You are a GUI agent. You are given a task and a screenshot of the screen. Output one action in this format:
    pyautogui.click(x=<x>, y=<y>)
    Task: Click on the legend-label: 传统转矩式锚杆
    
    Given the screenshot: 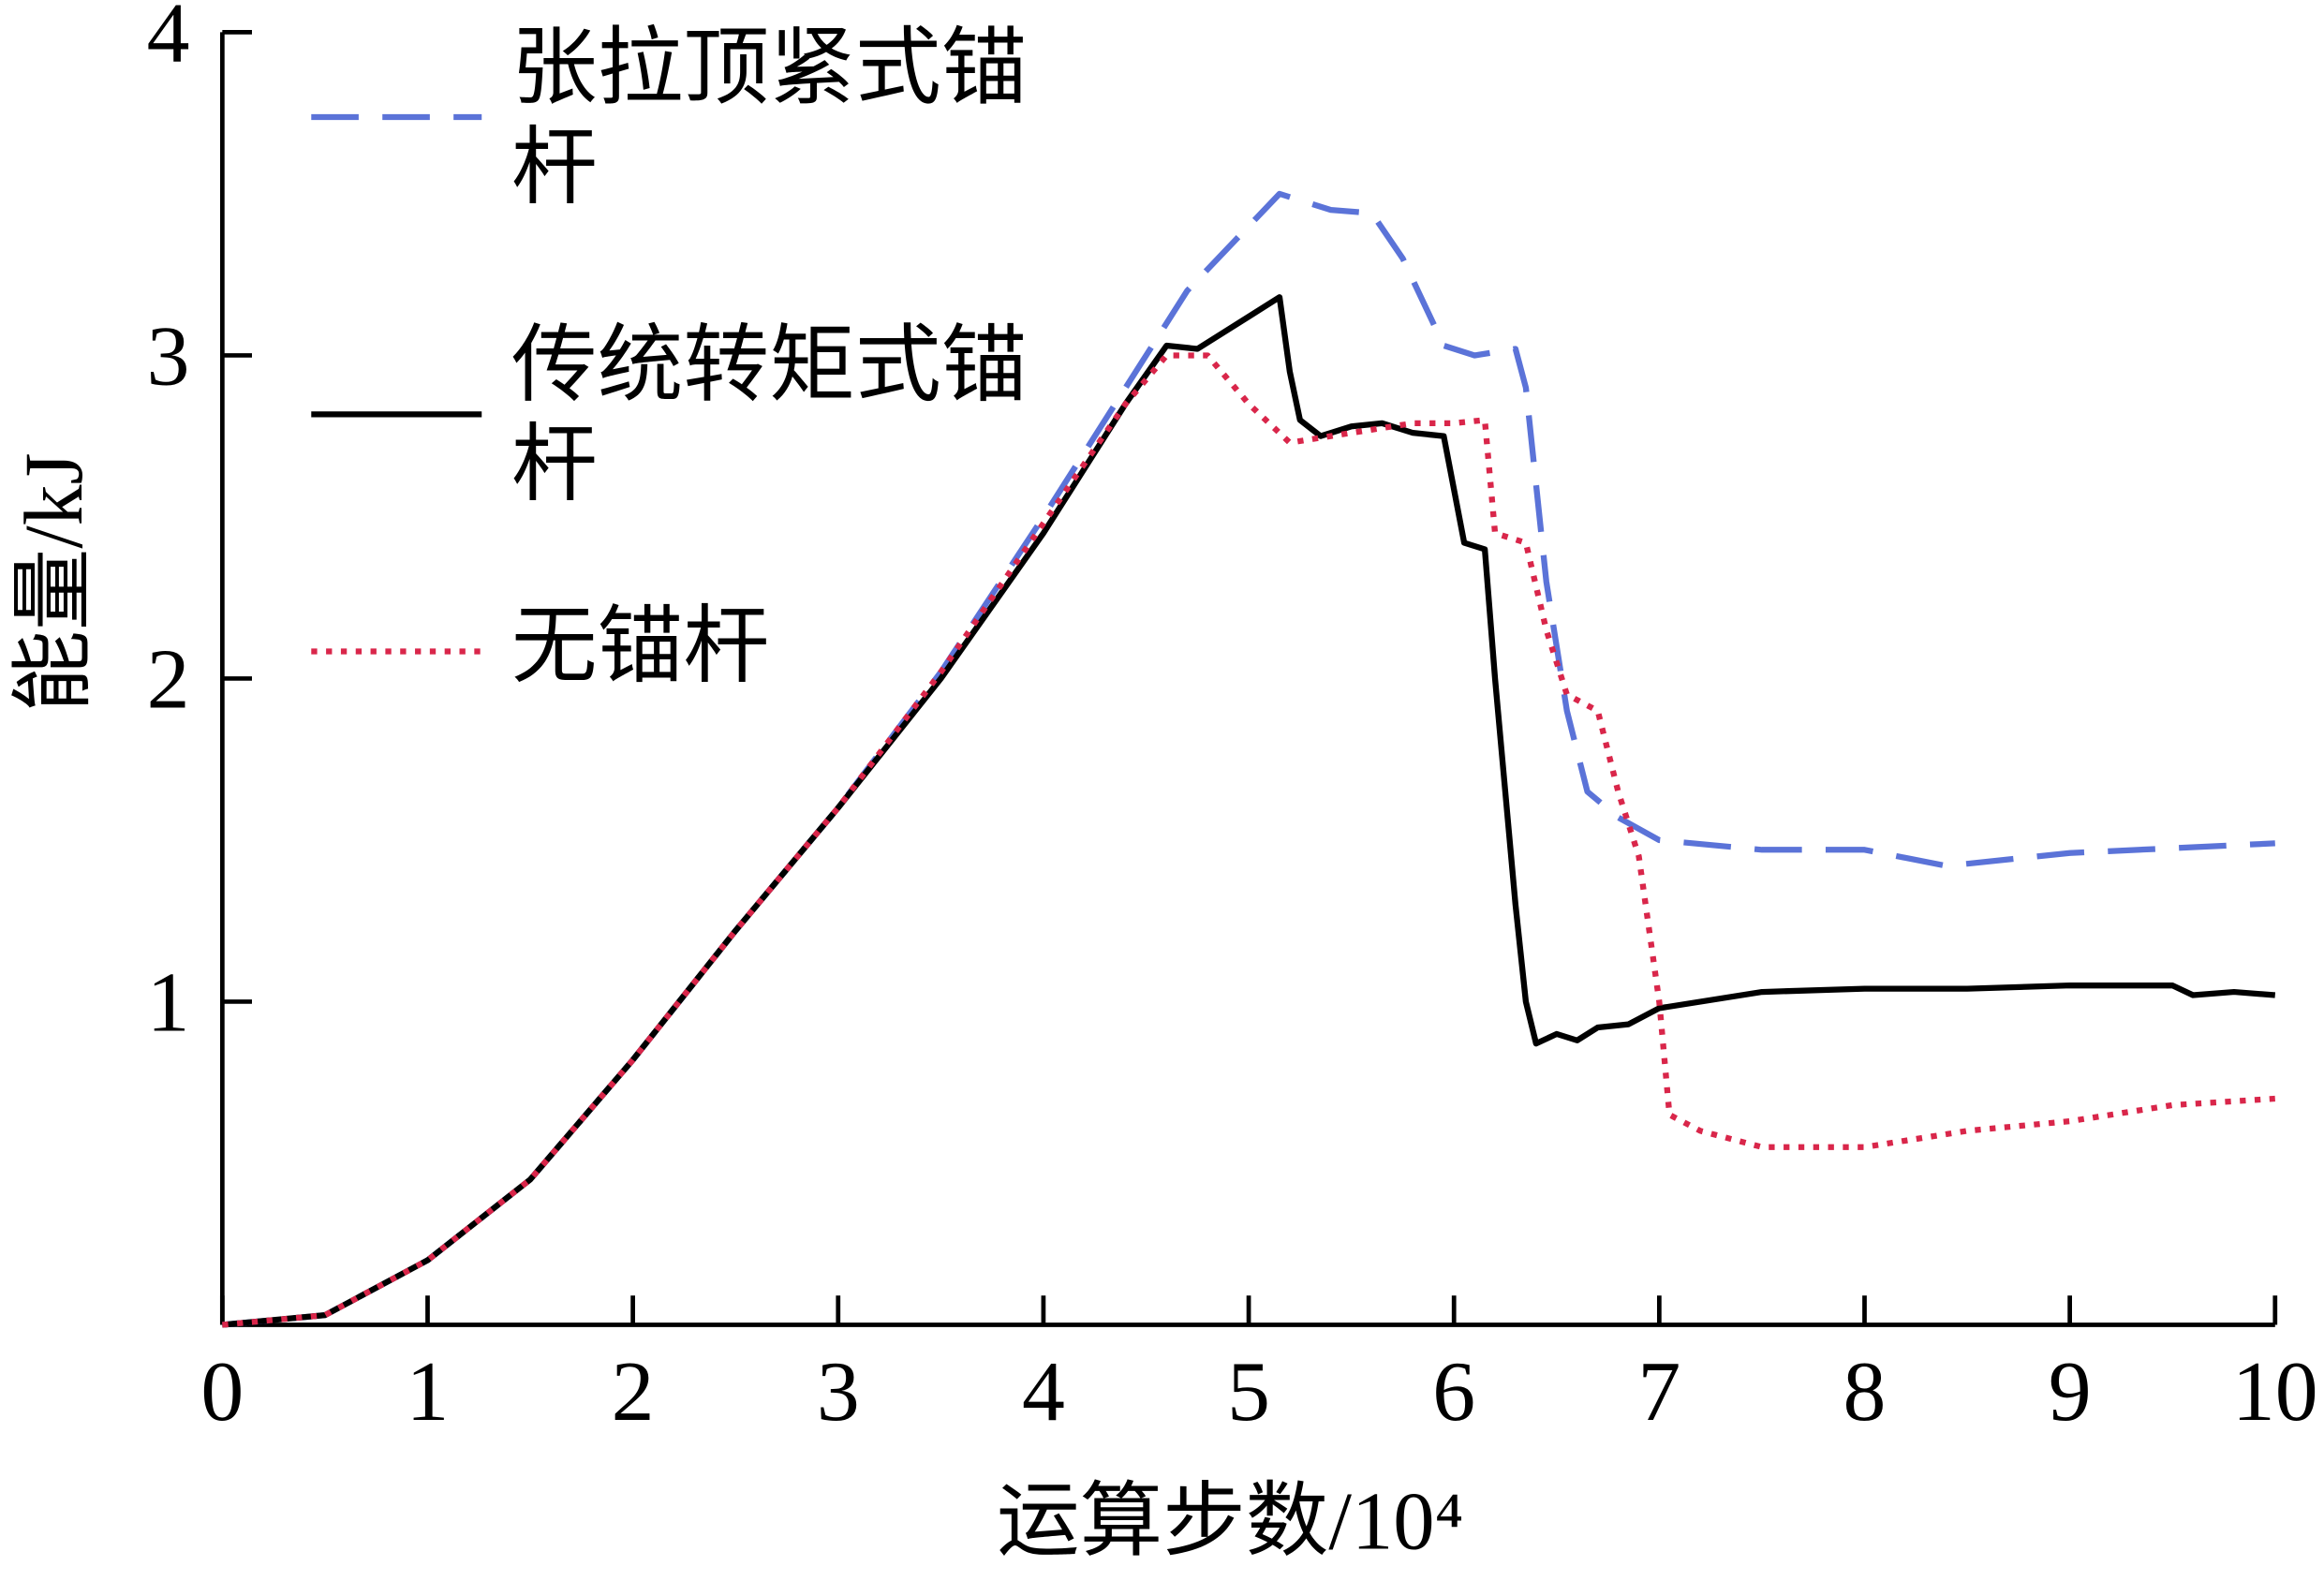 What is the action you would take?
    pyautogui.click(x=770, y=414)
    